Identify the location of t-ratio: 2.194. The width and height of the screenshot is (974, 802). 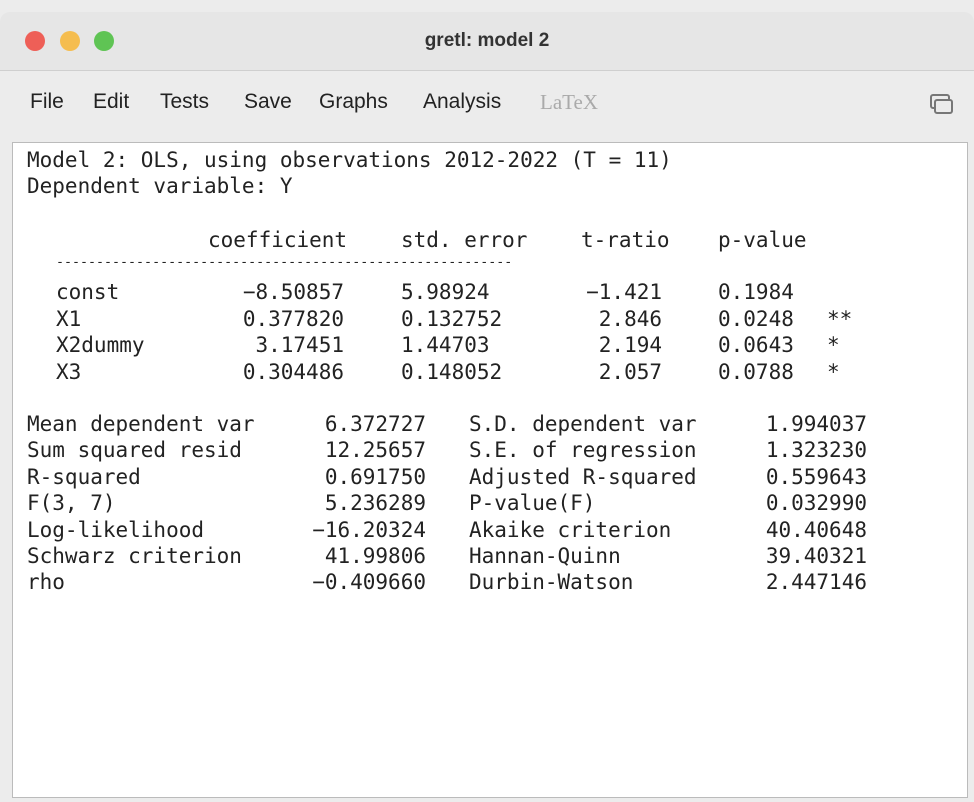
(630, 345).